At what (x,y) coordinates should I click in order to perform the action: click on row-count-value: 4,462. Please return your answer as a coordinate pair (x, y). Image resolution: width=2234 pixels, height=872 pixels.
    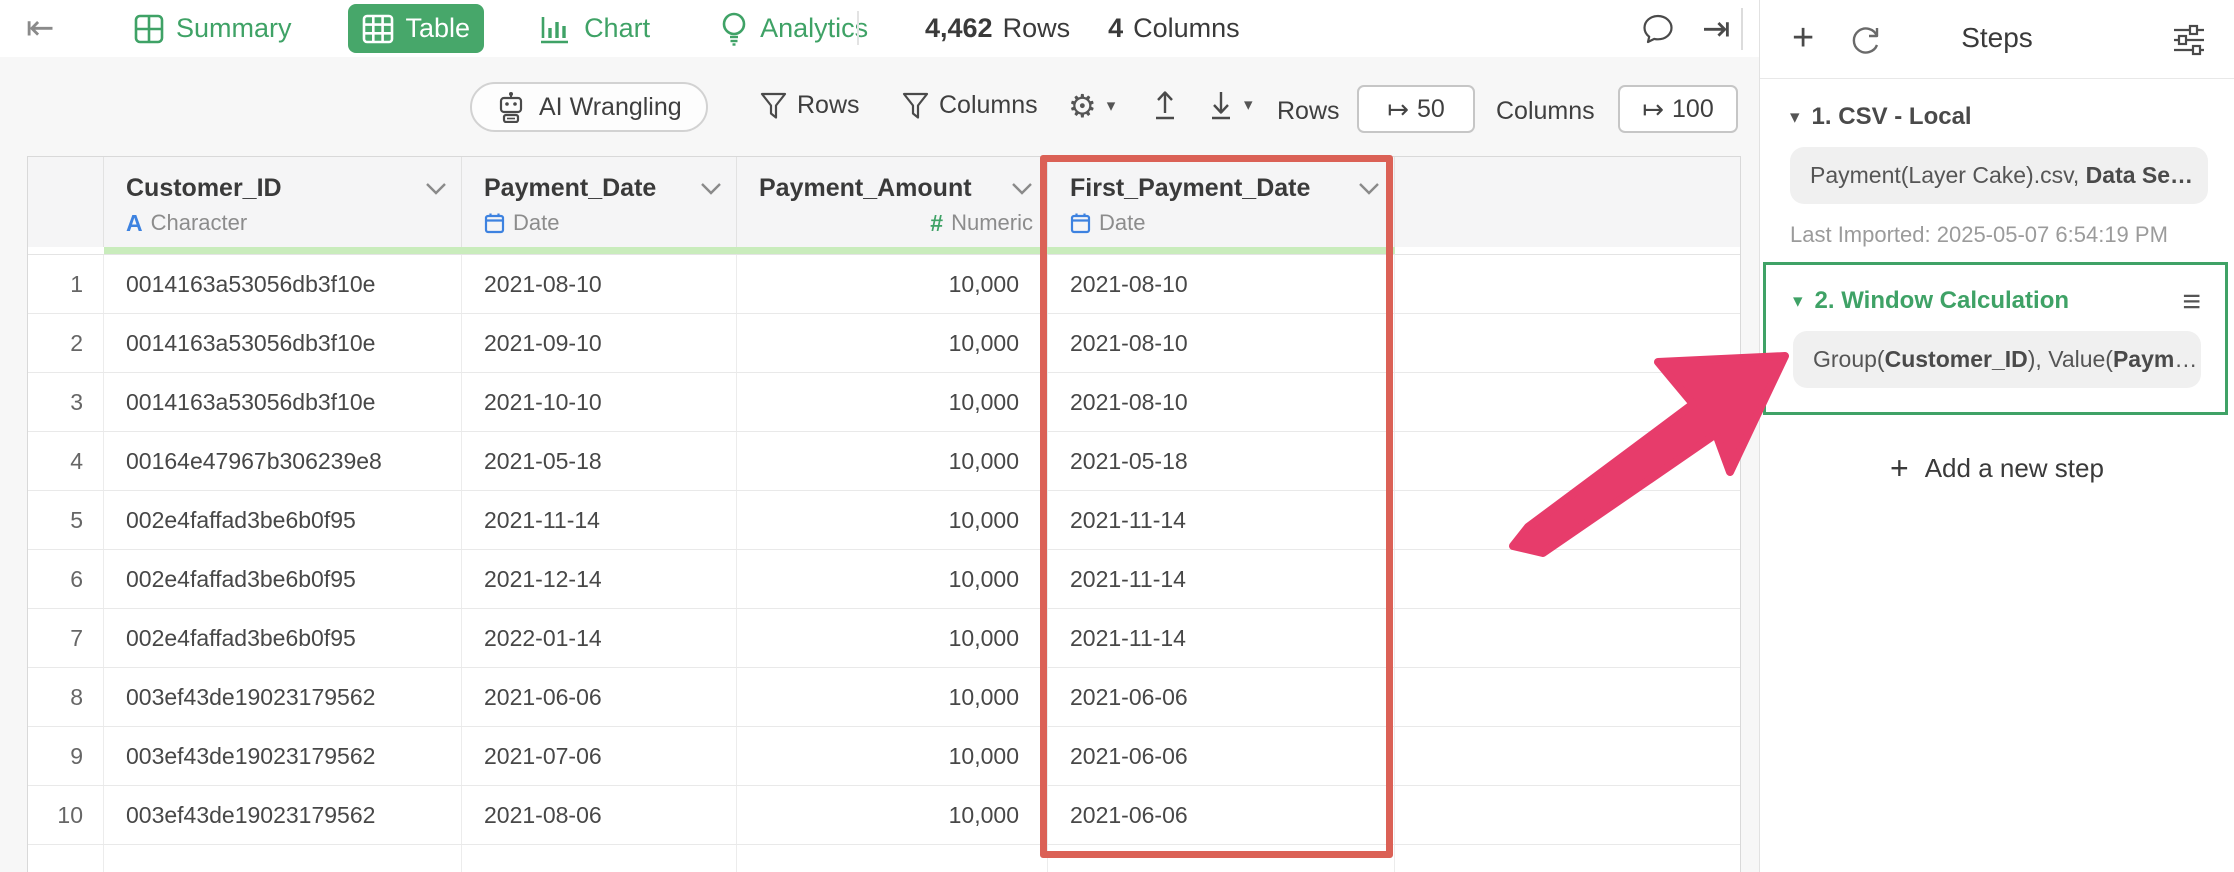
    Looking at the image, I should click on (959, 28).